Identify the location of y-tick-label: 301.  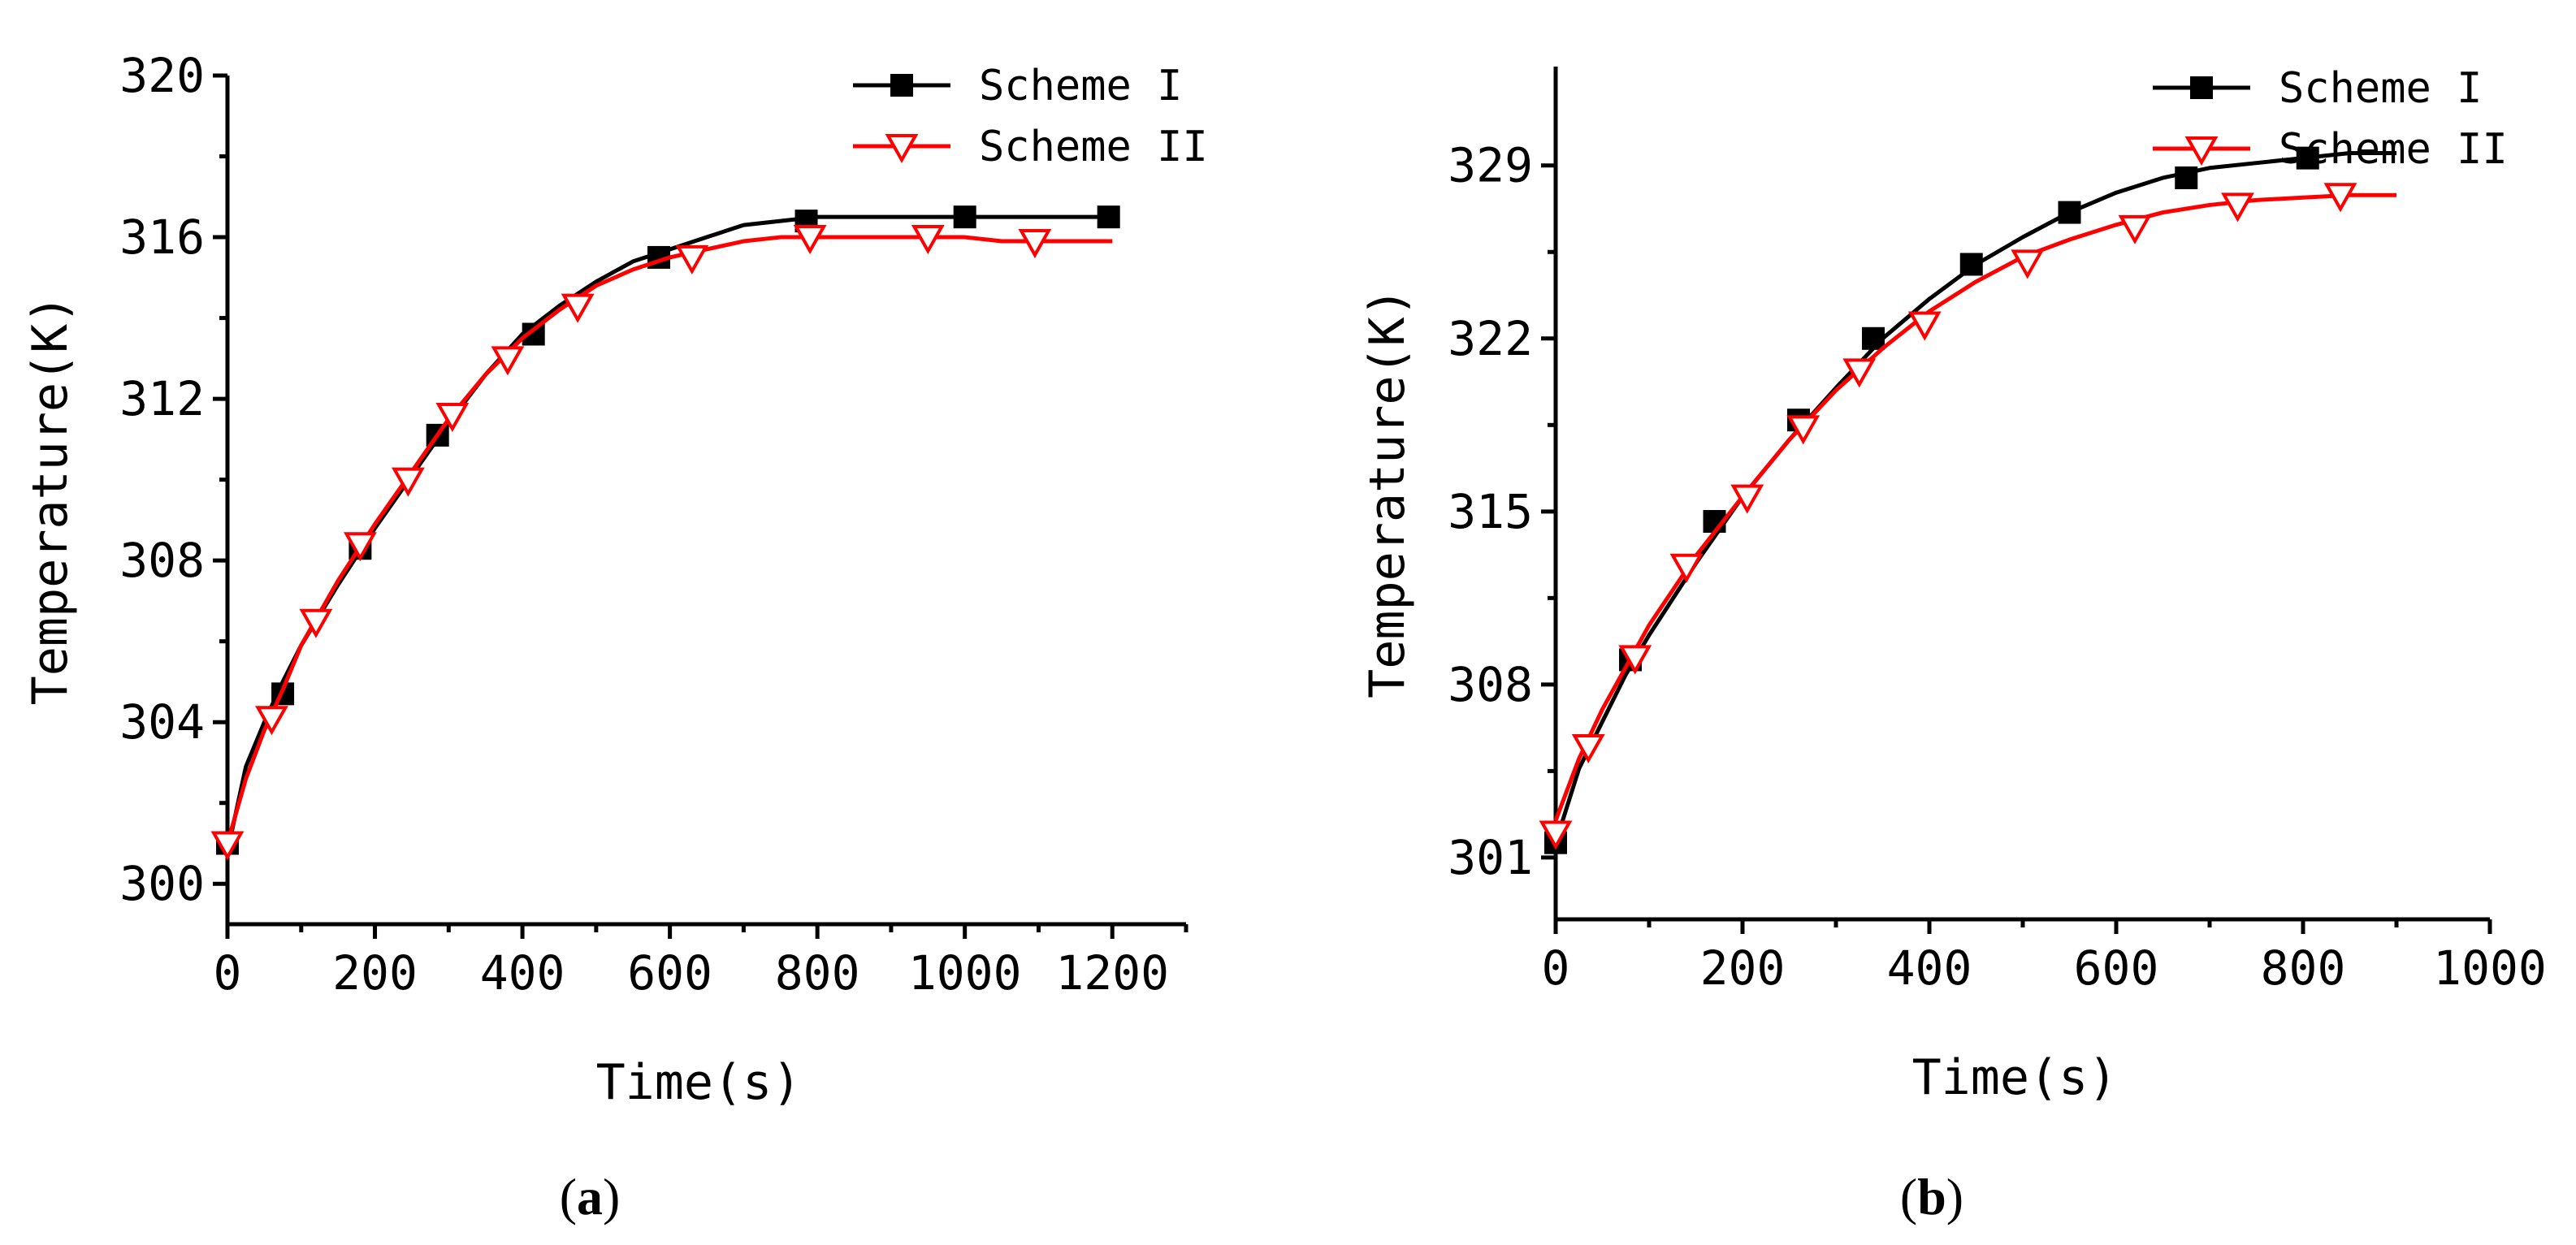
(1490, 857).